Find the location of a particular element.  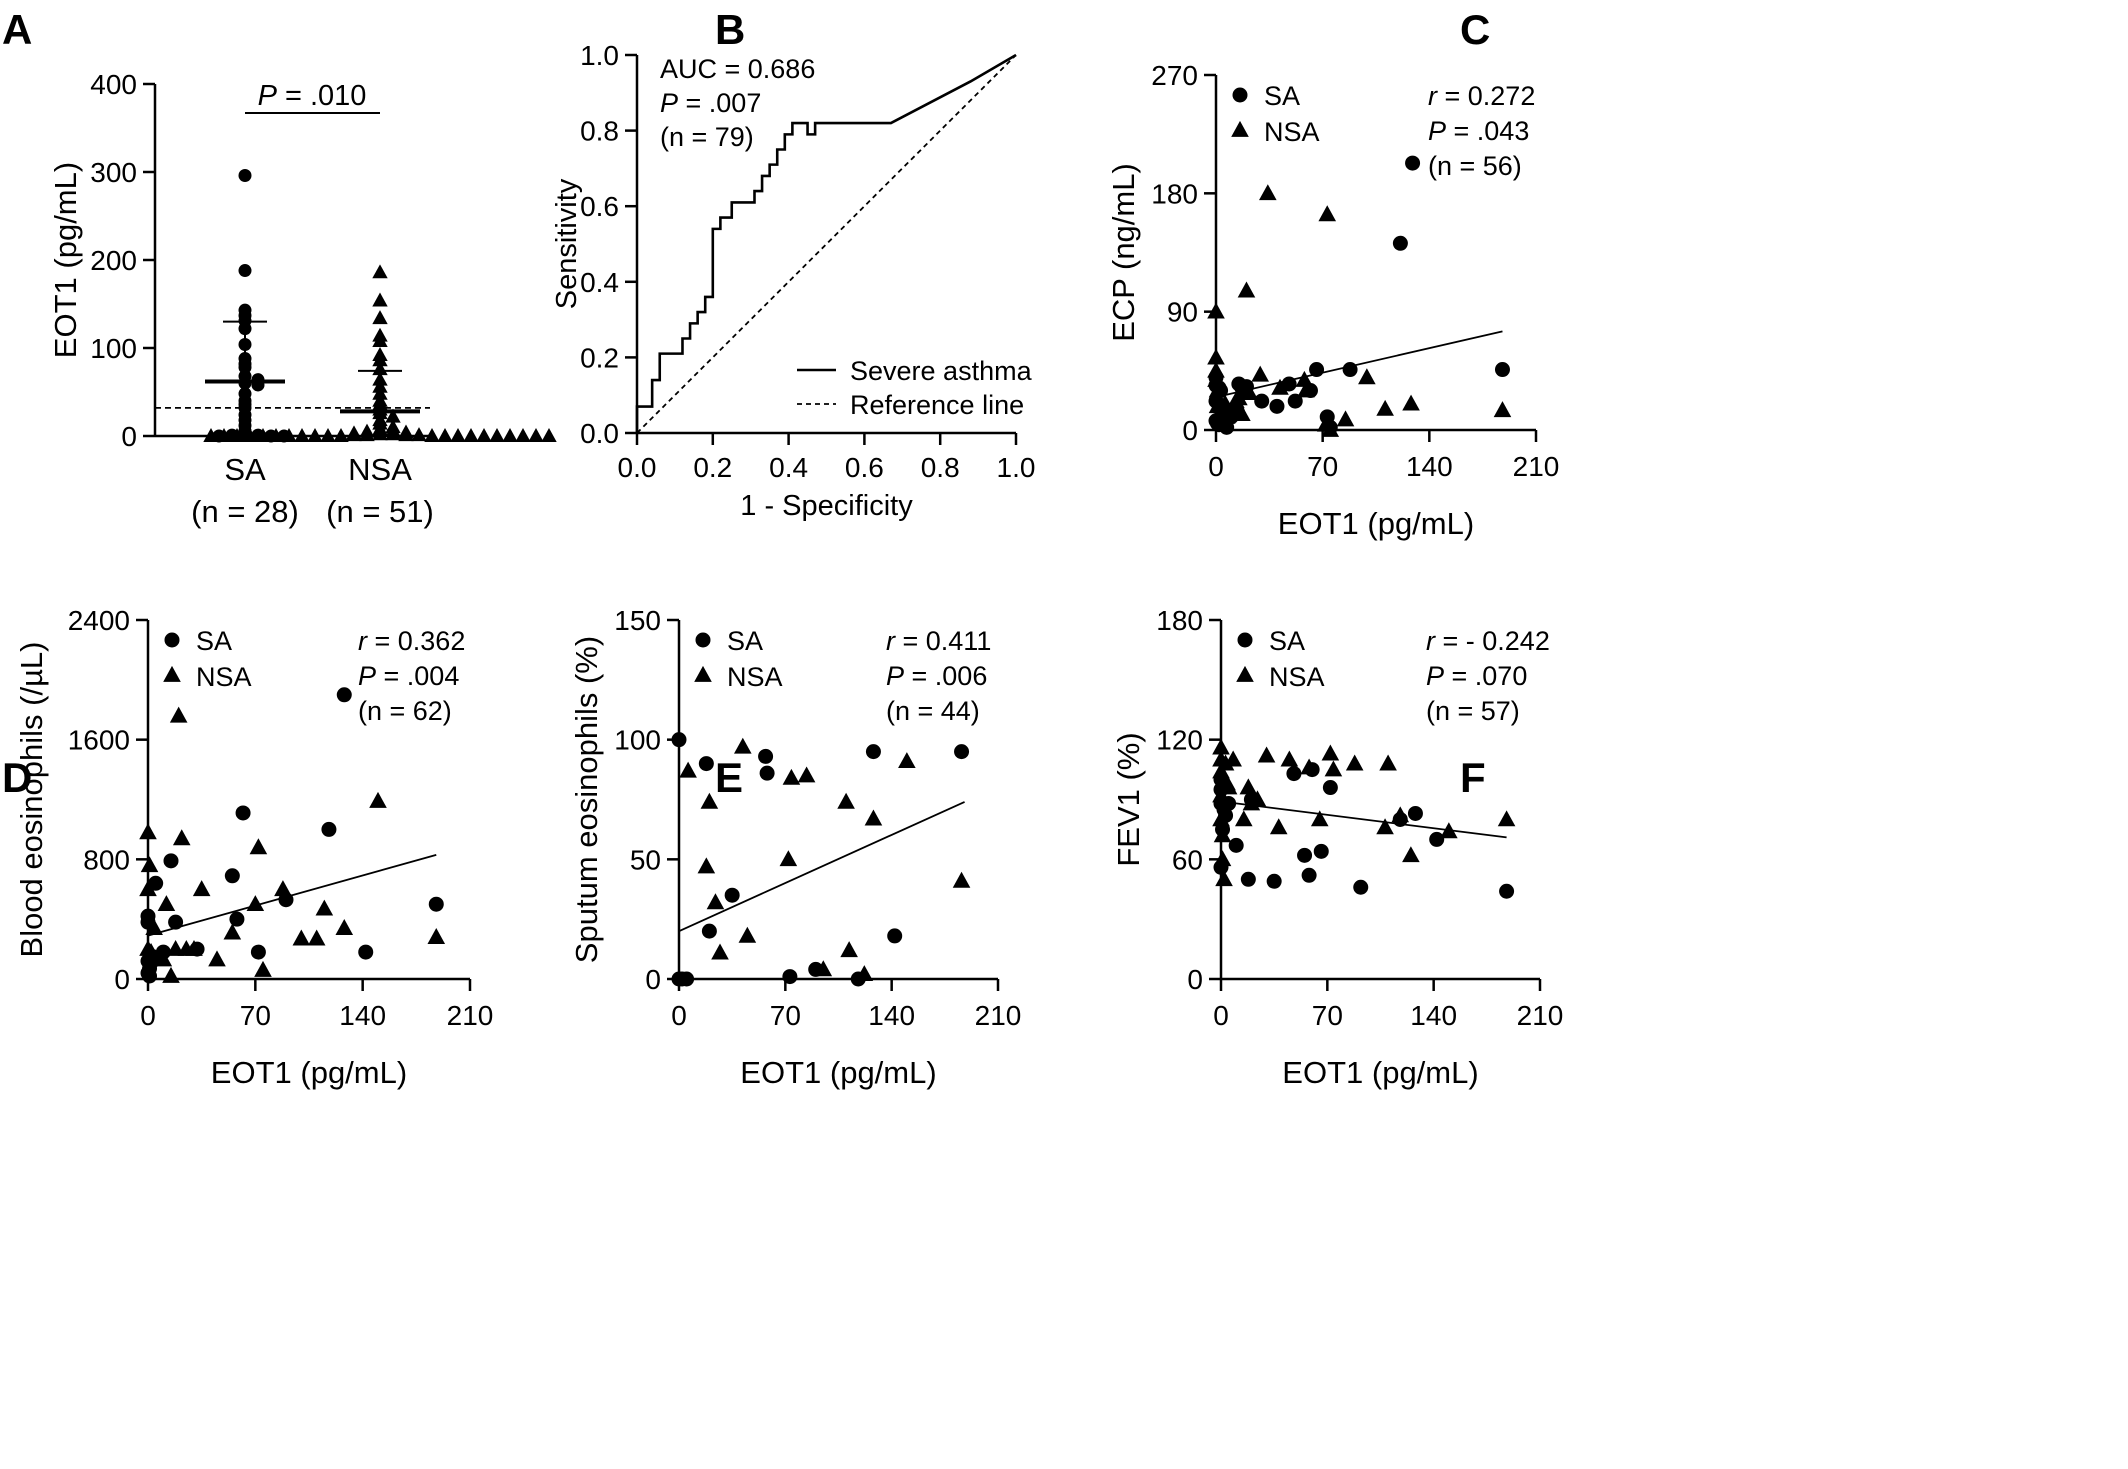

f-x-tick-label: 210 is located at coordinates (1540, 1015).